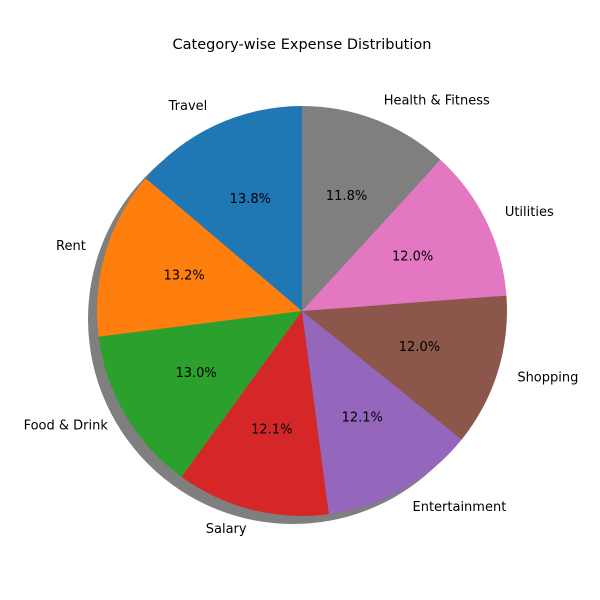  What do you see at coordinates (362, 418) in the screenshot?
I see `percent-label-entertainment: 12.1%` at bounding box center [362, 418].